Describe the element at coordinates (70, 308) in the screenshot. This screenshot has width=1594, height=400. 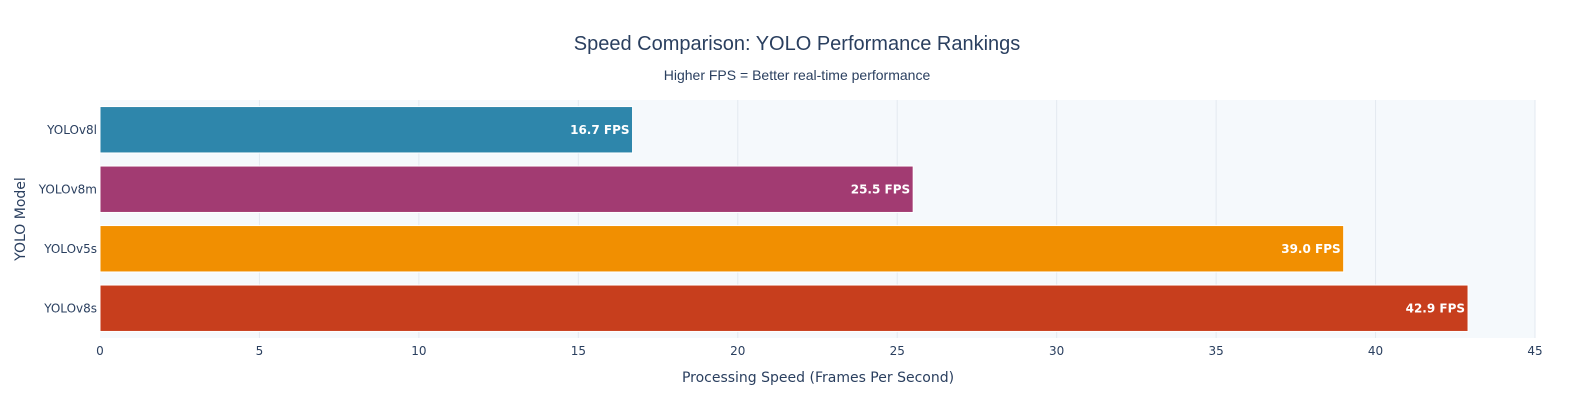
I see `y-tick-label: YOLOv8s` at that location.